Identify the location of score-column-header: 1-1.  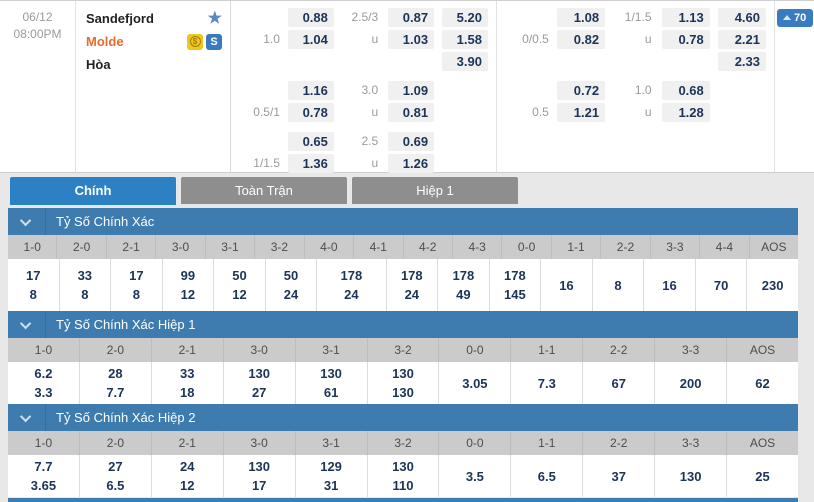
(547, 350).